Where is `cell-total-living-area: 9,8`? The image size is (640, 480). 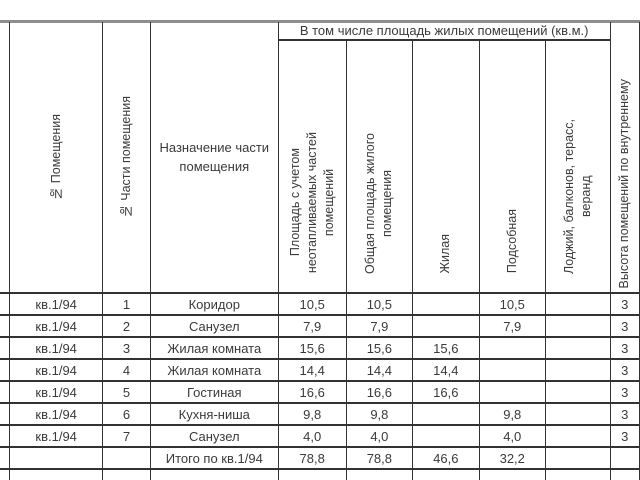 cell-total-living-area: 9,8 is located at coordinates (379, 414).